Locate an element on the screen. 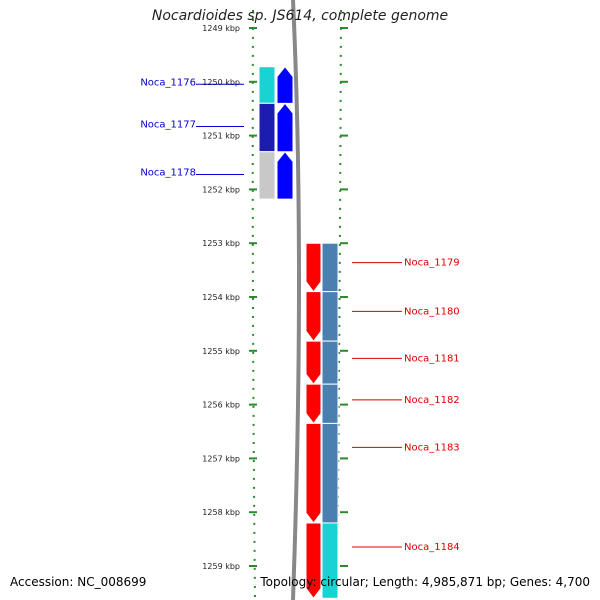 This screenshot has height=600, width=600. track-boundary-right is located at coordinates (339, 304).